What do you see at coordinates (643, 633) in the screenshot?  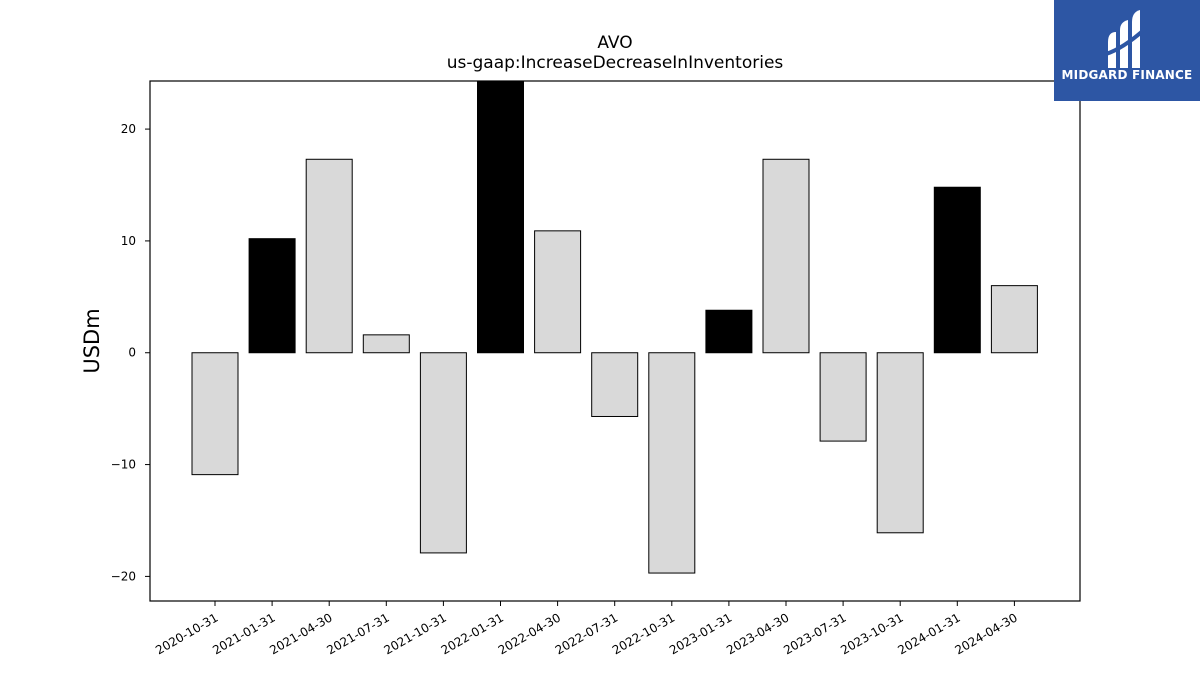 I see `x-tick-label: 2022-10-31` at bounding box center [643, 633].